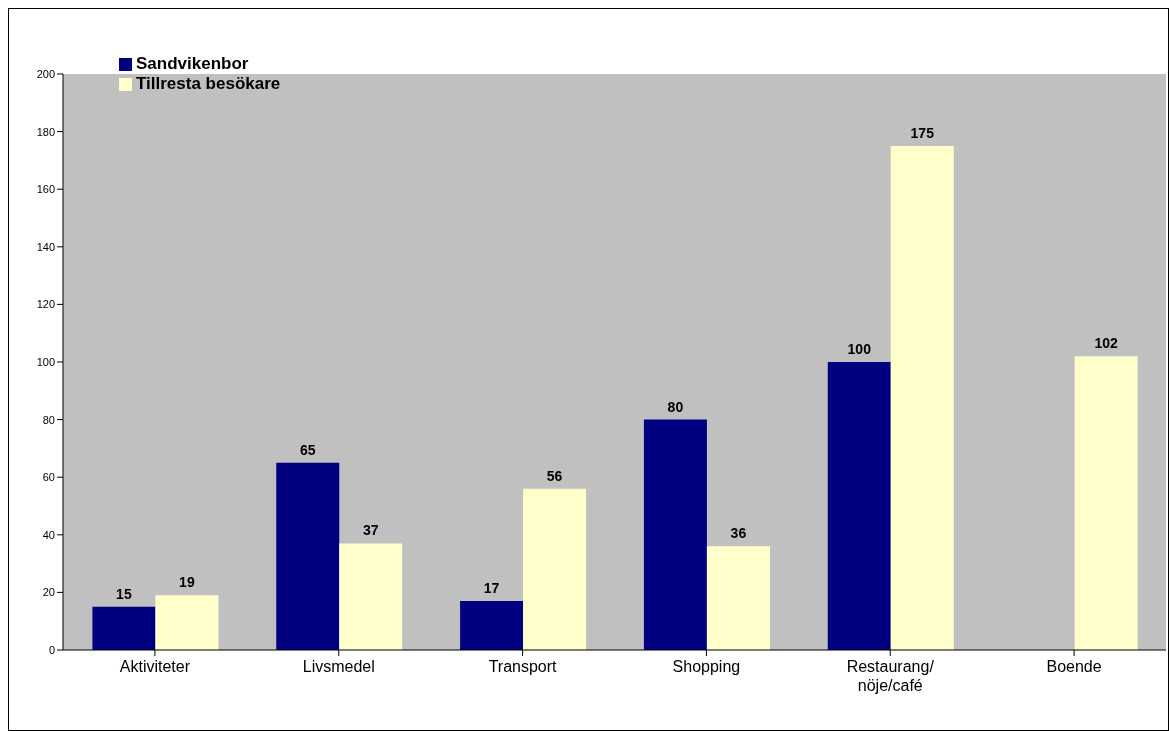  I want to click on x-tick-label: Aktiviteter, so click(155, 666).